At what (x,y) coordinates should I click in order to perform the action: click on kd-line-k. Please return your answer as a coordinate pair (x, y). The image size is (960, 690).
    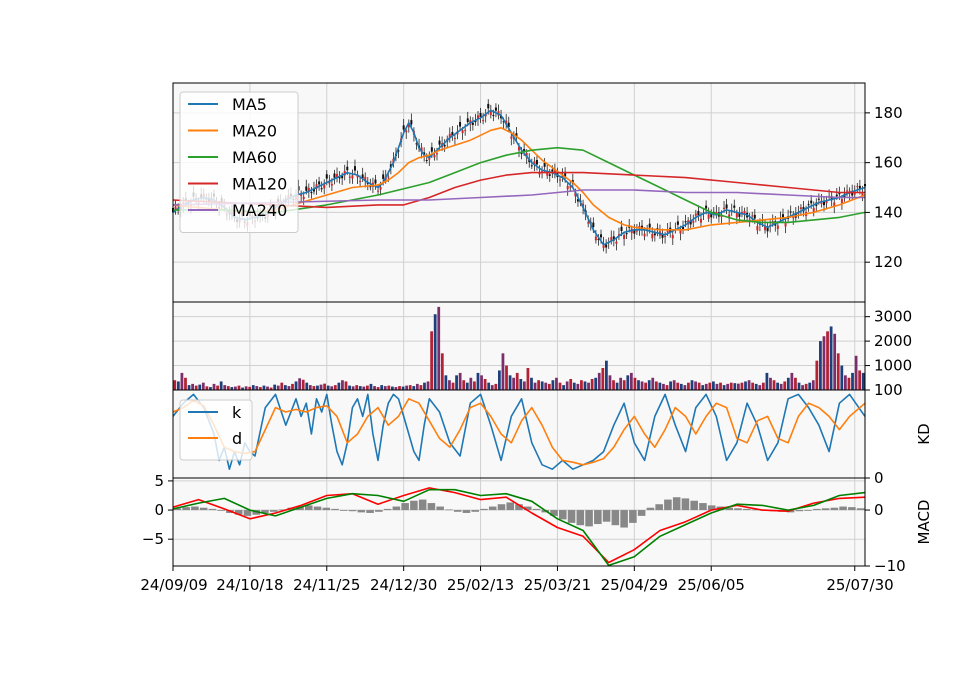
    Looking at the image, I should click on (519, 432).